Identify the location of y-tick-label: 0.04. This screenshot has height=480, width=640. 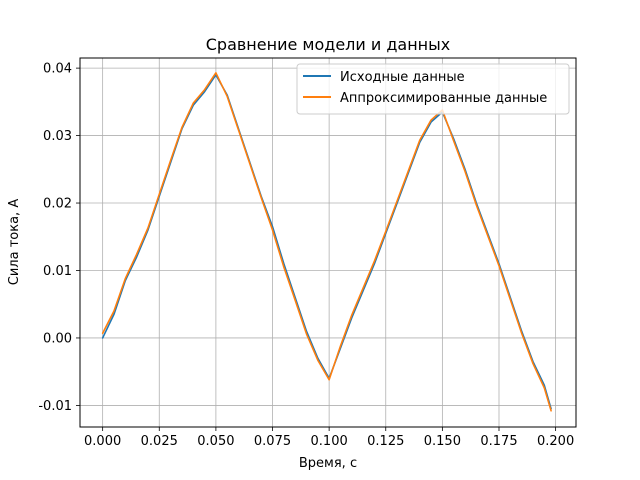
(57, 69).